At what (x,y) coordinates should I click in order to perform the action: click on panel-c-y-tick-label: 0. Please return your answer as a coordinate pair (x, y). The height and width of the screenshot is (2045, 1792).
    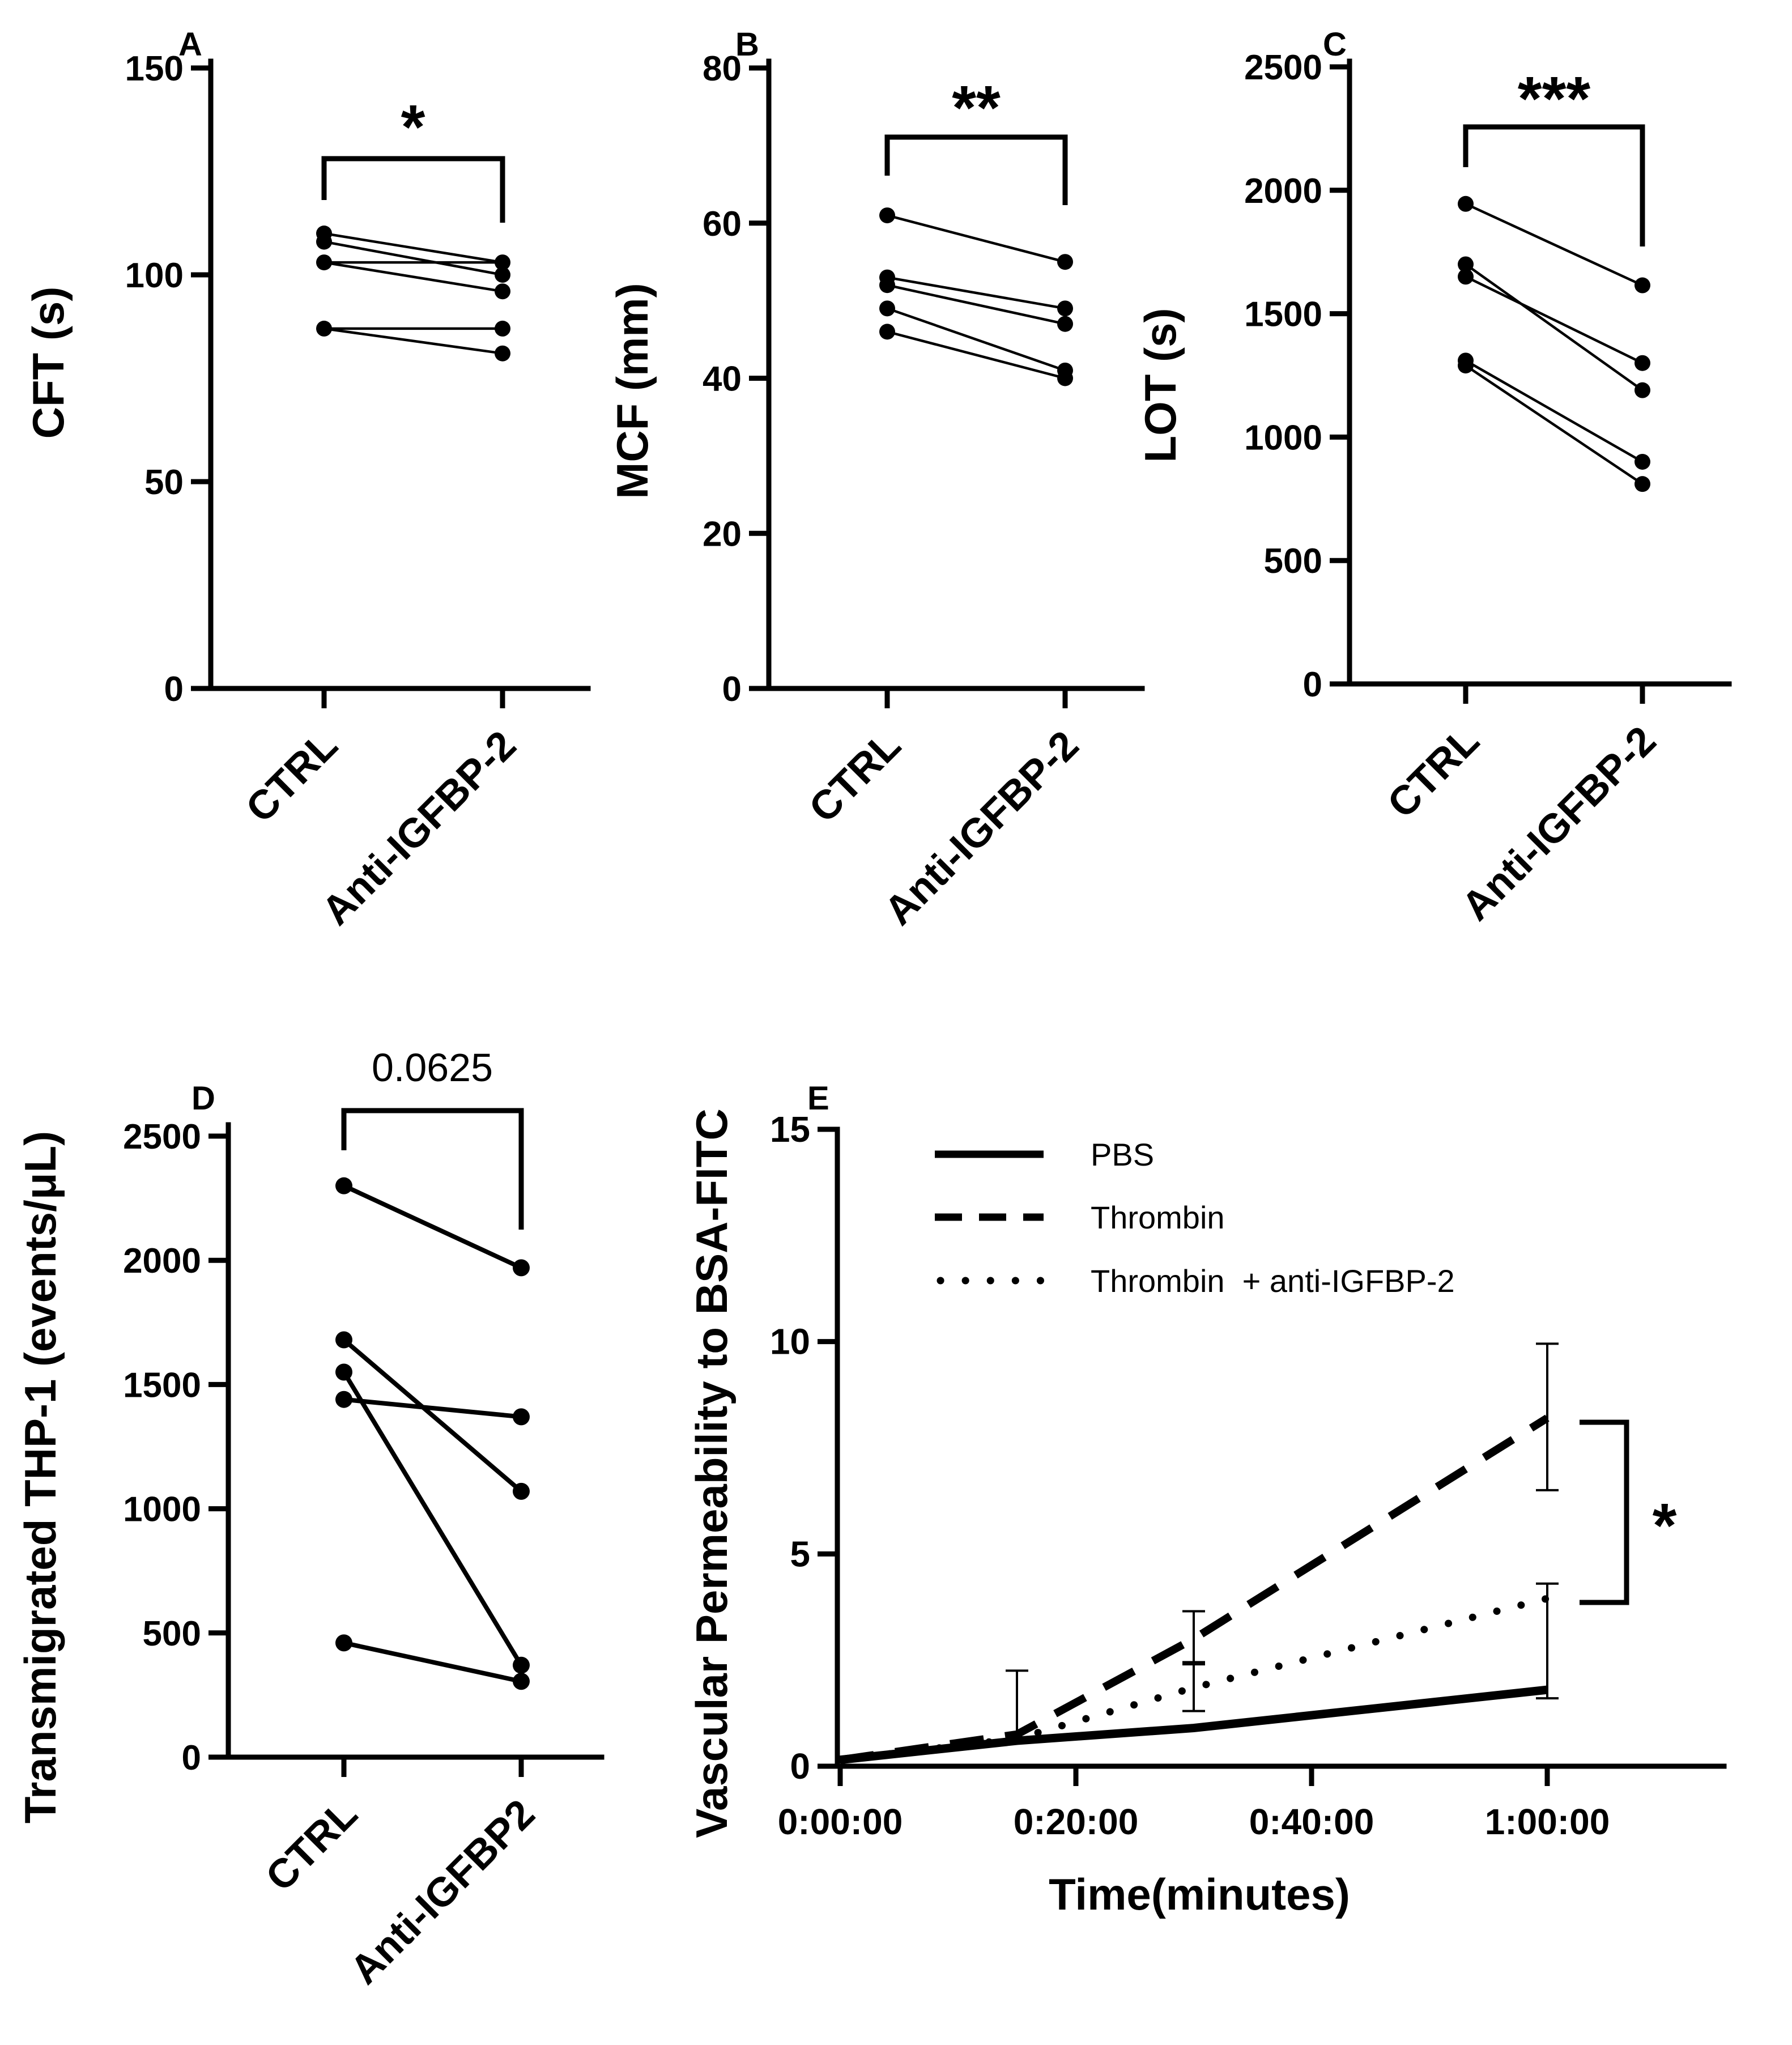
    Looking at the image, I should click on (1312, 685).